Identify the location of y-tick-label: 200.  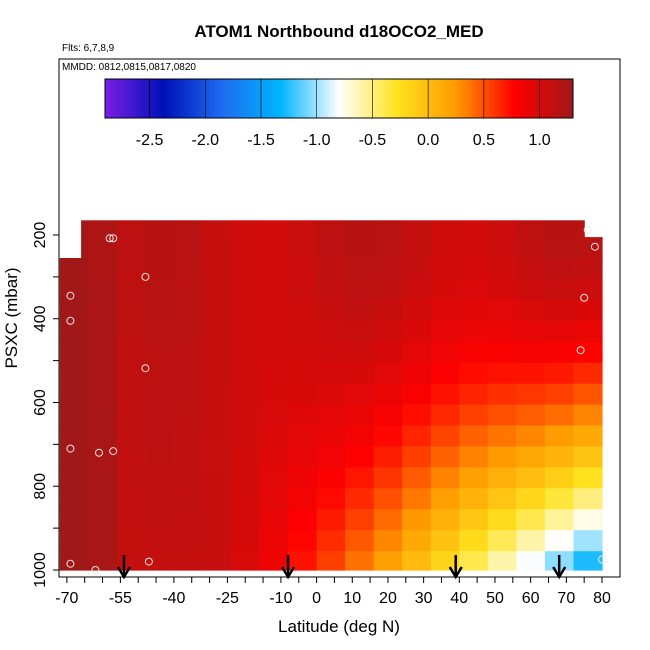
(40, 235).